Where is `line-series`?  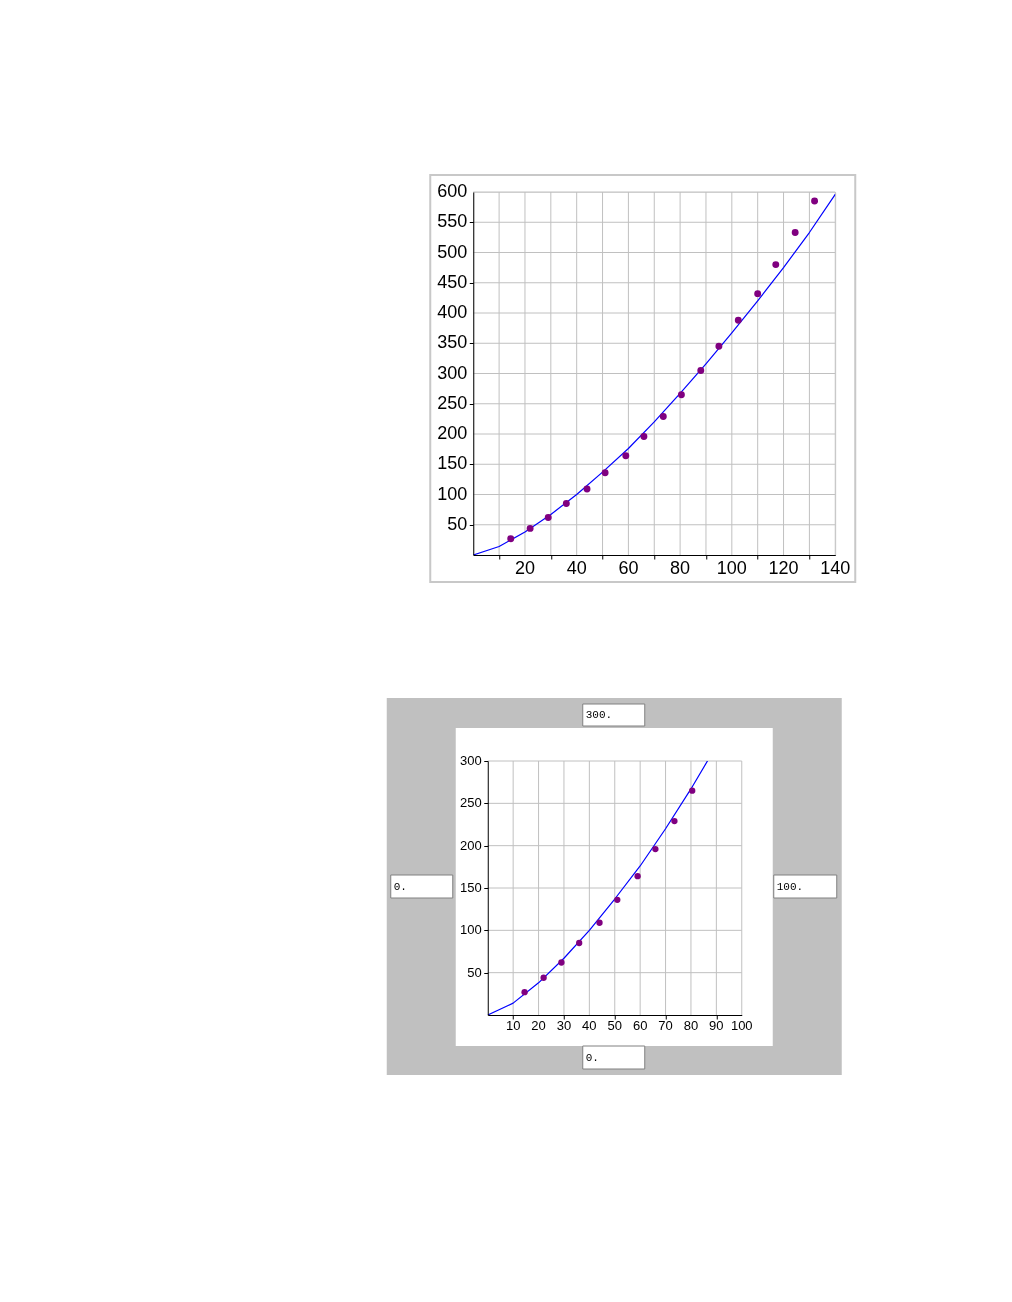
line-series is located at coordinates (654, 374).